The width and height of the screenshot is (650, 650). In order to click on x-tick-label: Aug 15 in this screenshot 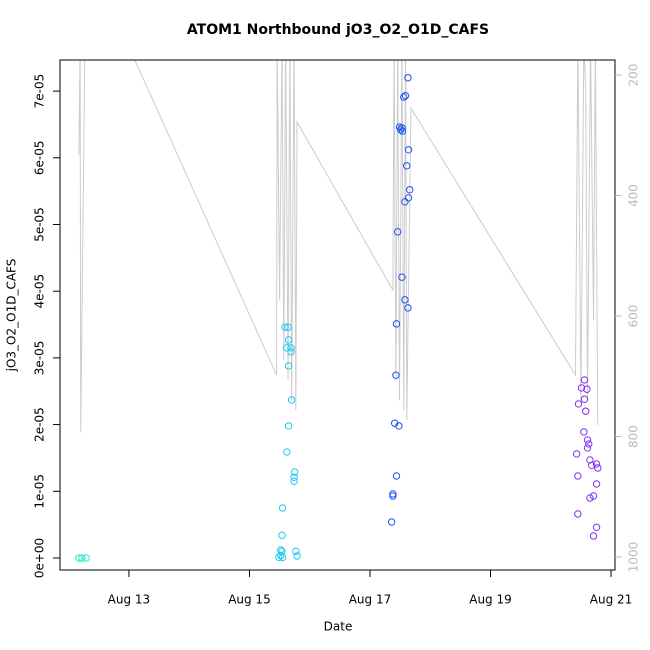, I will do `click(249, 600)`.